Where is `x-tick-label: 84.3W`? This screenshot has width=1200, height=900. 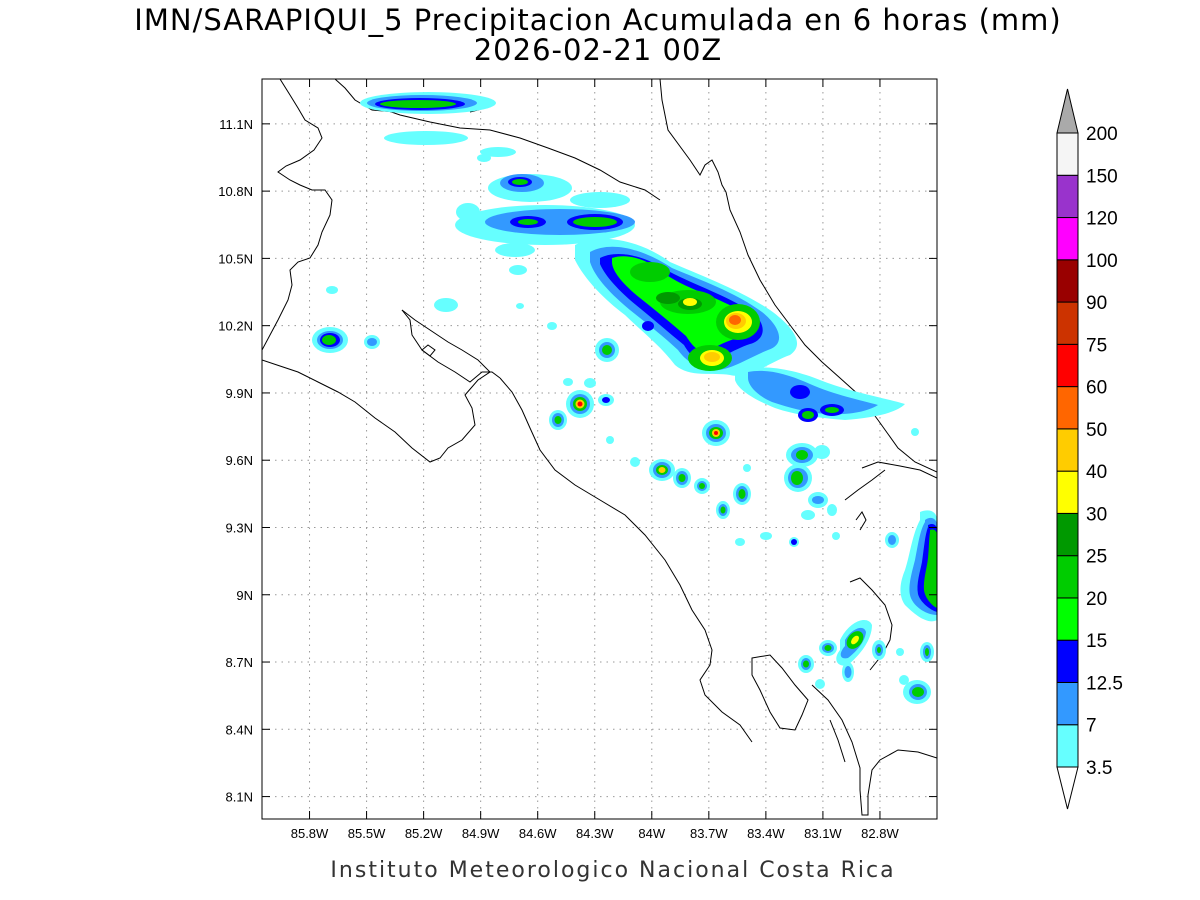
x-tick-label: 84.3W is located at coordinates (595, 833).